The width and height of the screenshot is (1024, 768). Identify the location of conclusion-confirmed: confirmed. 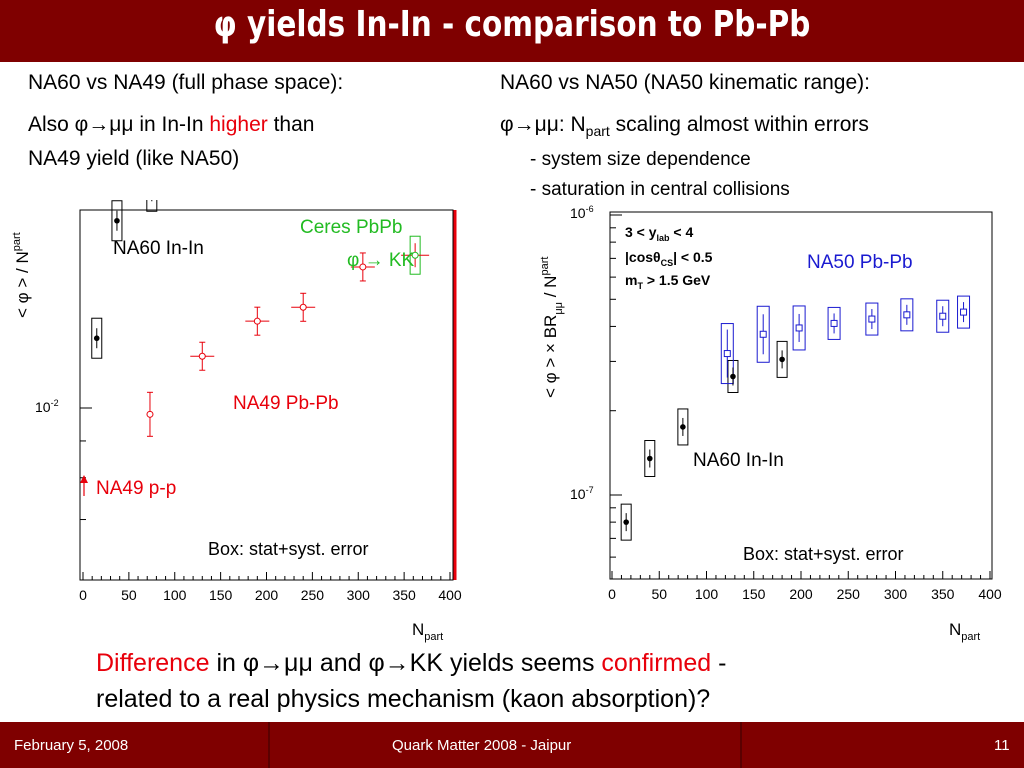
(656, 663).